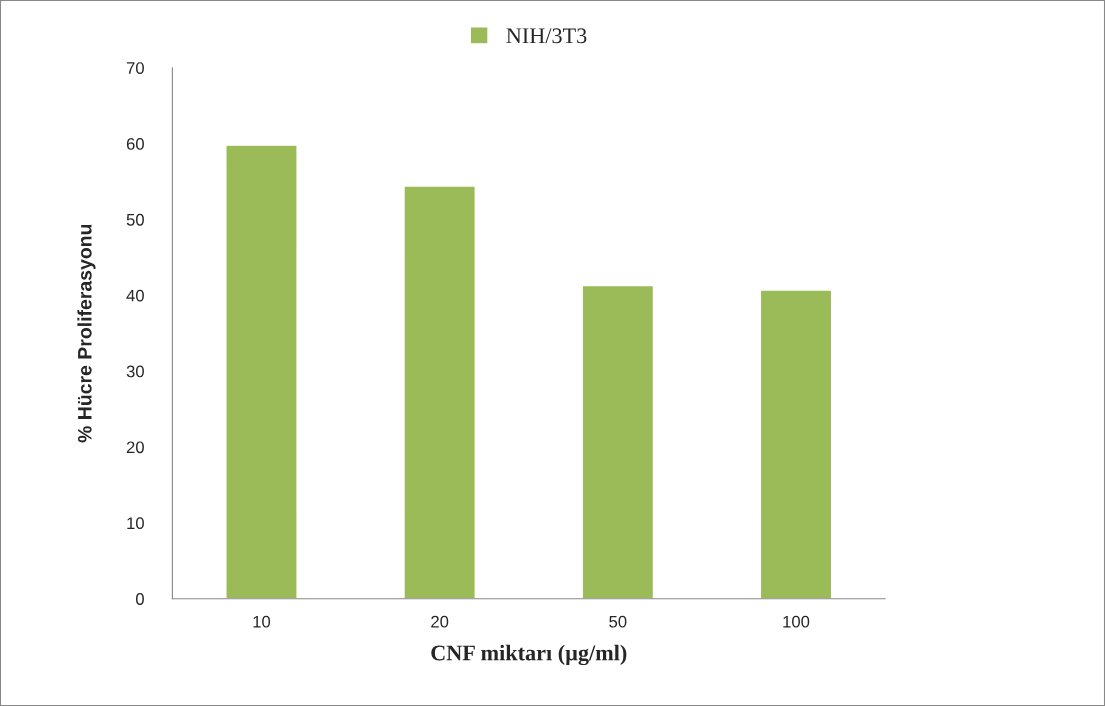 The width and height of the screenshot is (1105, 706). I want to click on y-tick-label: 50, so click(135, 219).